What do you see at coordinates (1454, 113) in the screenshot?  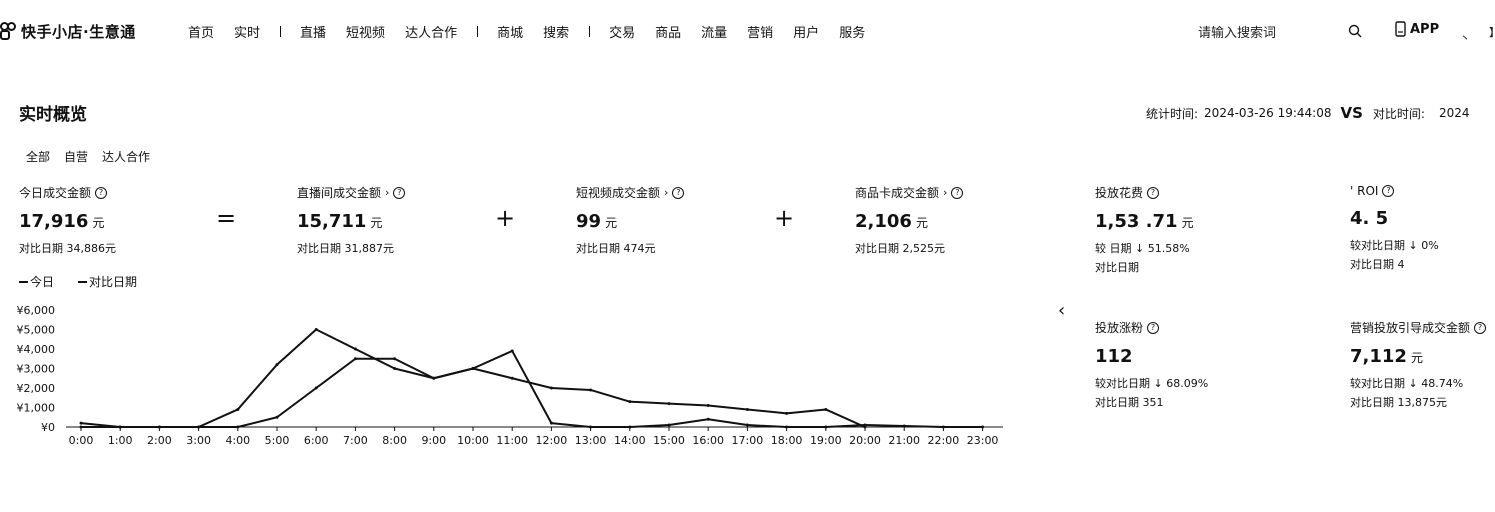 I see `compare-time-value: 2024` at bounding box center [1454, 113].